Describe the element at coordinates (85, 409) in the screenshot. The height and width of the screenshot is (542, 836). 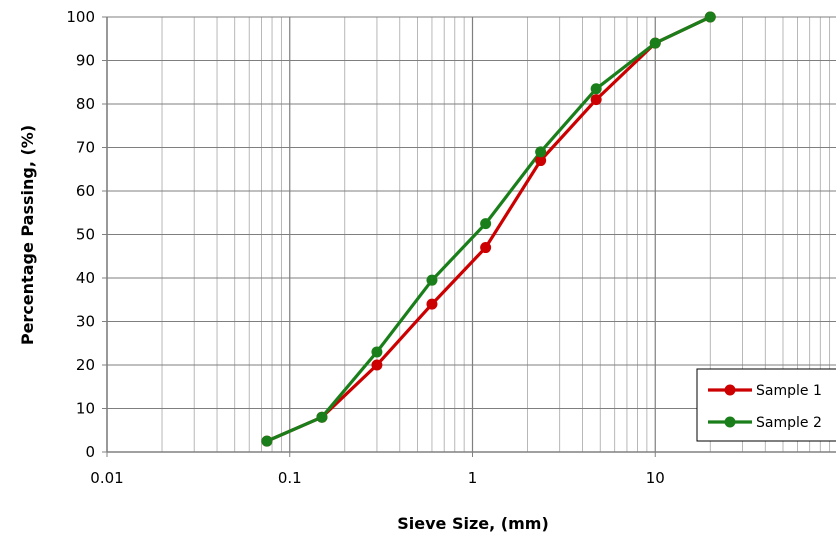
I see `y-tick-label: 10` at that location.